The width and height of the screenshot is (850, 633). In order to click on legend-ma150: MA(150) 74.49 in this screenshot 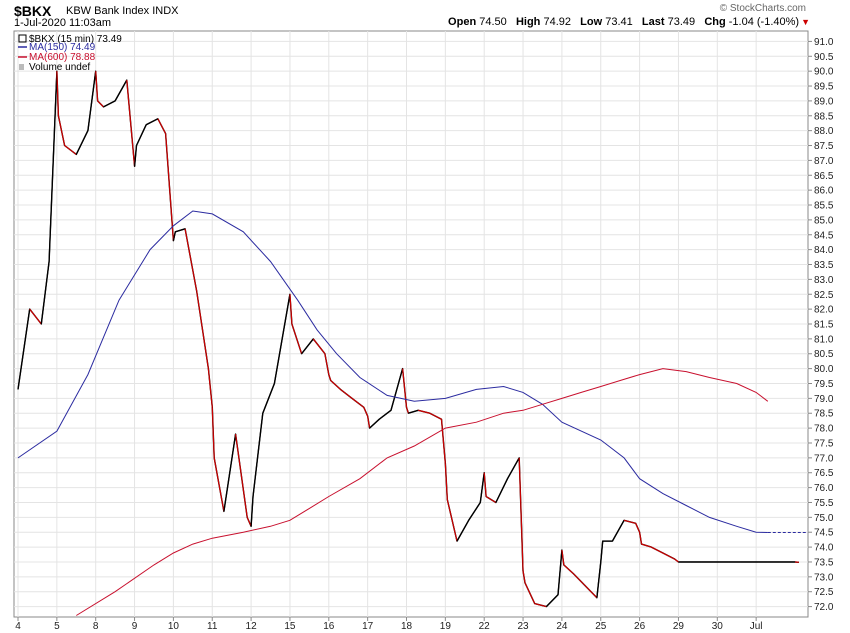, I will do `click(62, 47)`.